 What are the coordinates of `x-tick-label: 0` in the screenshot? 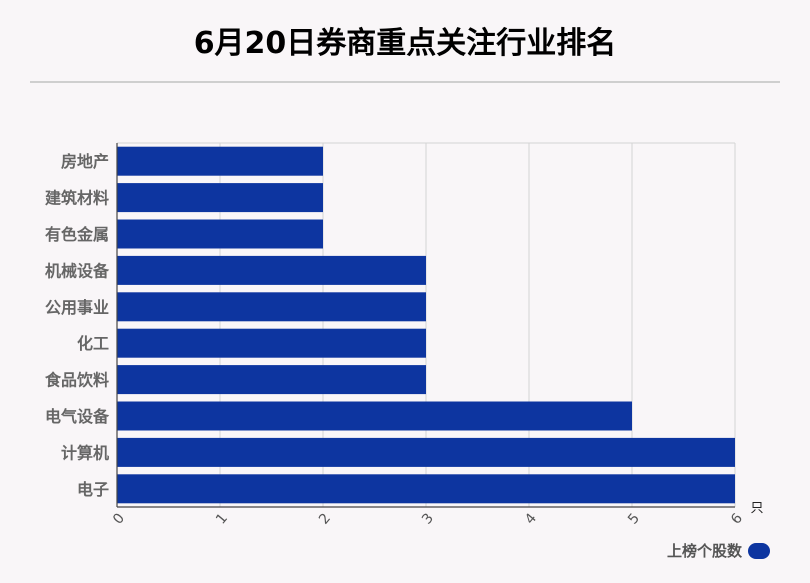 It's located at (119, 518).